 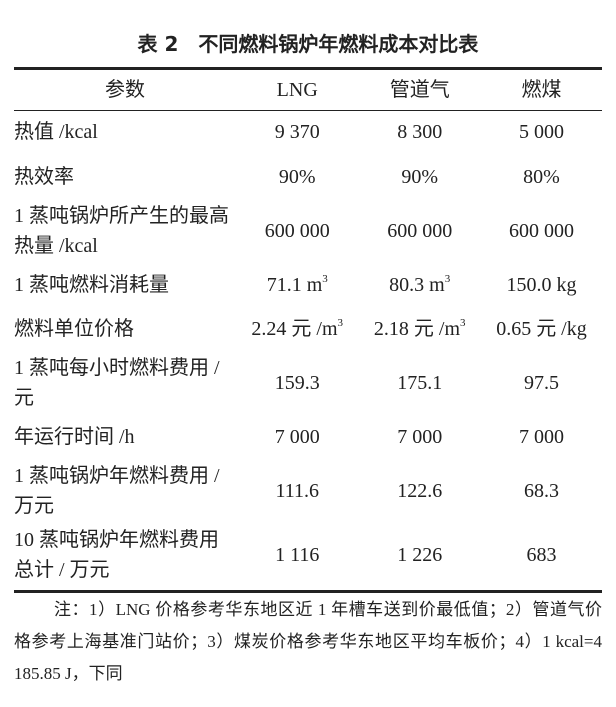 I want to click on value-text: 111.6, so click(x=297, y=491).